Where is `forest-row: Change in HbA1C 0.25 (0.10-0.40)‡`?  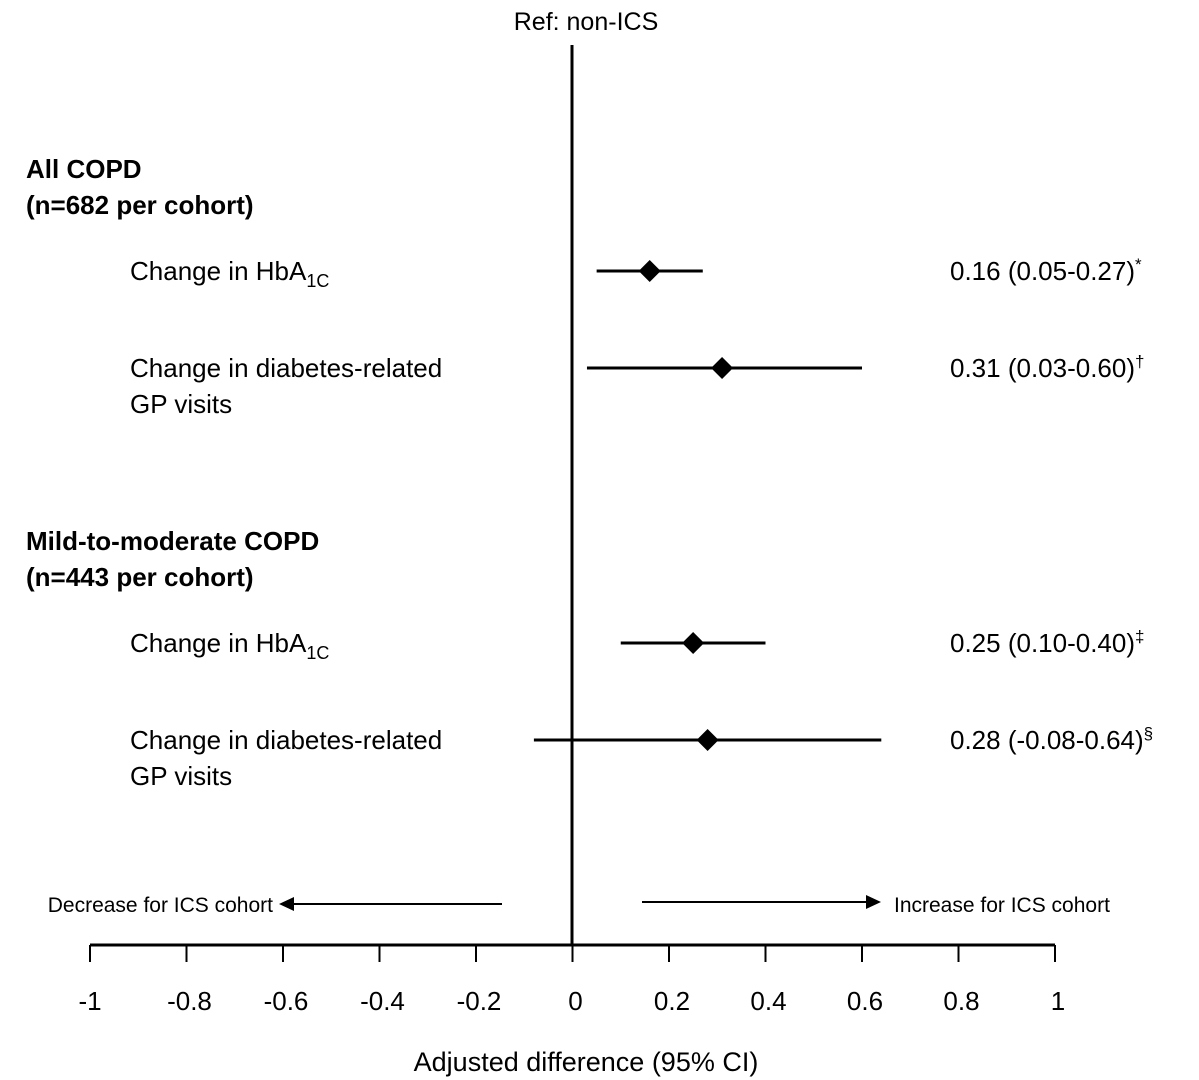
forest-row: Change in HbA1C 0.25 (0.10-0.40)‡ is located at coordinates (637, 645).